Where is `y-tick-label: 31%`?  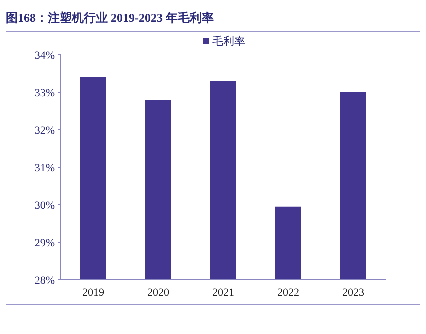
y-tick-label: 31% is located at coordinates (44, 168).